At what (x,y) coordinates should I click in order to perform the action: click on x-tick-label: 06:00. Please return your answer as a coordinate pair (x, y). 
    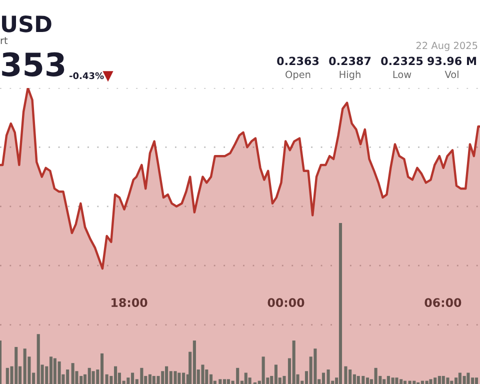
    Looking at the image, I should click on (443, 303).